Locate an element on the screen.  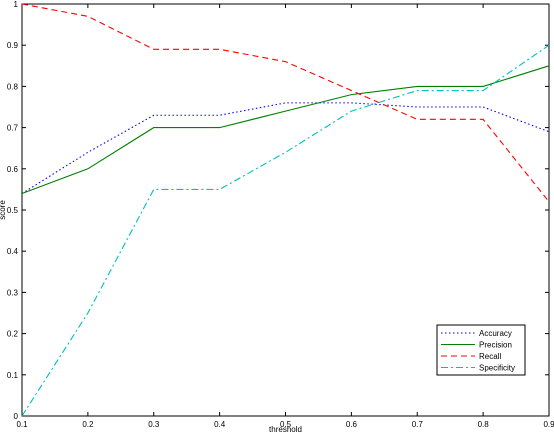
legend-label-precision: Precision is located at coordinates (495, 345).